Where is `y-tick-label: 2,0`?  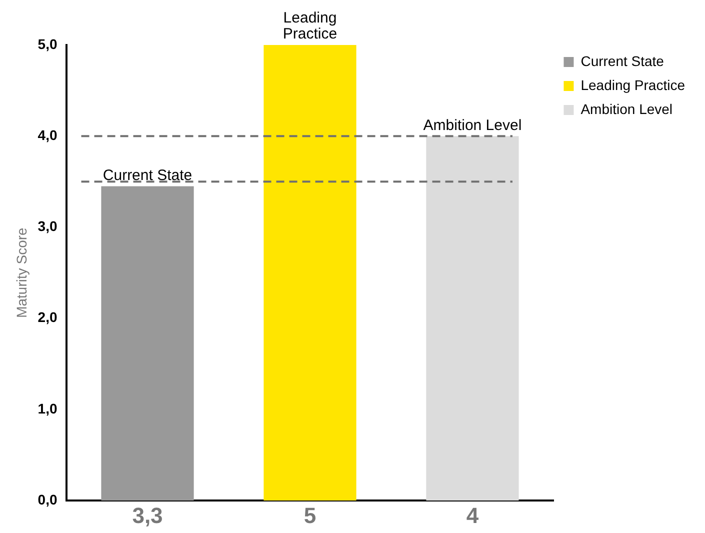
y-tick-label: 2,0 is located at coordinates (48, 317).